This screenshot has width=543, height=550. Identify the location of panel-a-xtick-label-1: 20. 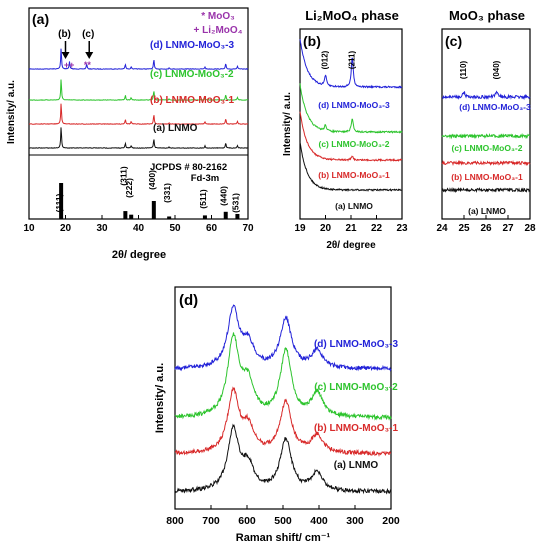
(66, 228).